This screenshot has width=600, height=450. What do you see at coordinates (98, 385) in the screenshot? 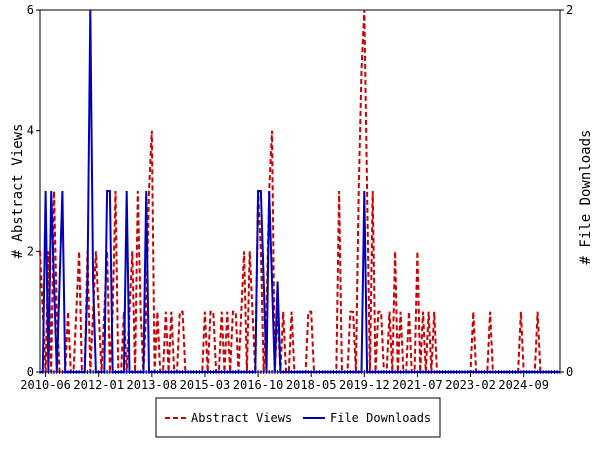
I see `x-axis-tick-label: 2012-01` at bounding box center [98, 385].